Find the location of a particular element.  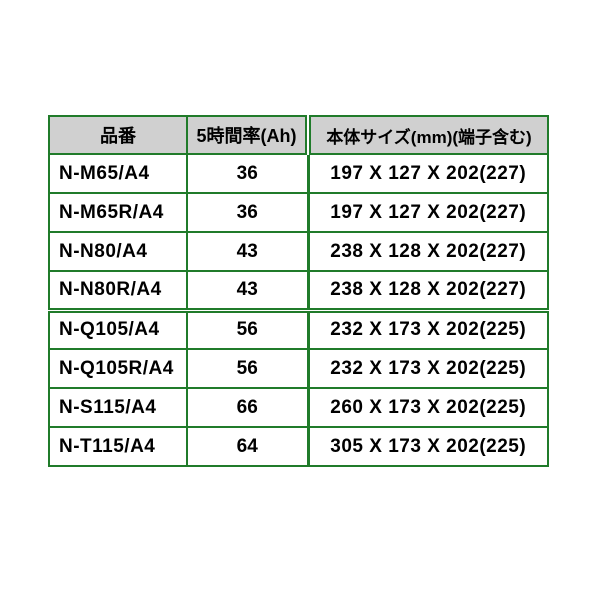

cell-body-size: 260 X 173 X 202(225) is located at coordinates (427, 407).